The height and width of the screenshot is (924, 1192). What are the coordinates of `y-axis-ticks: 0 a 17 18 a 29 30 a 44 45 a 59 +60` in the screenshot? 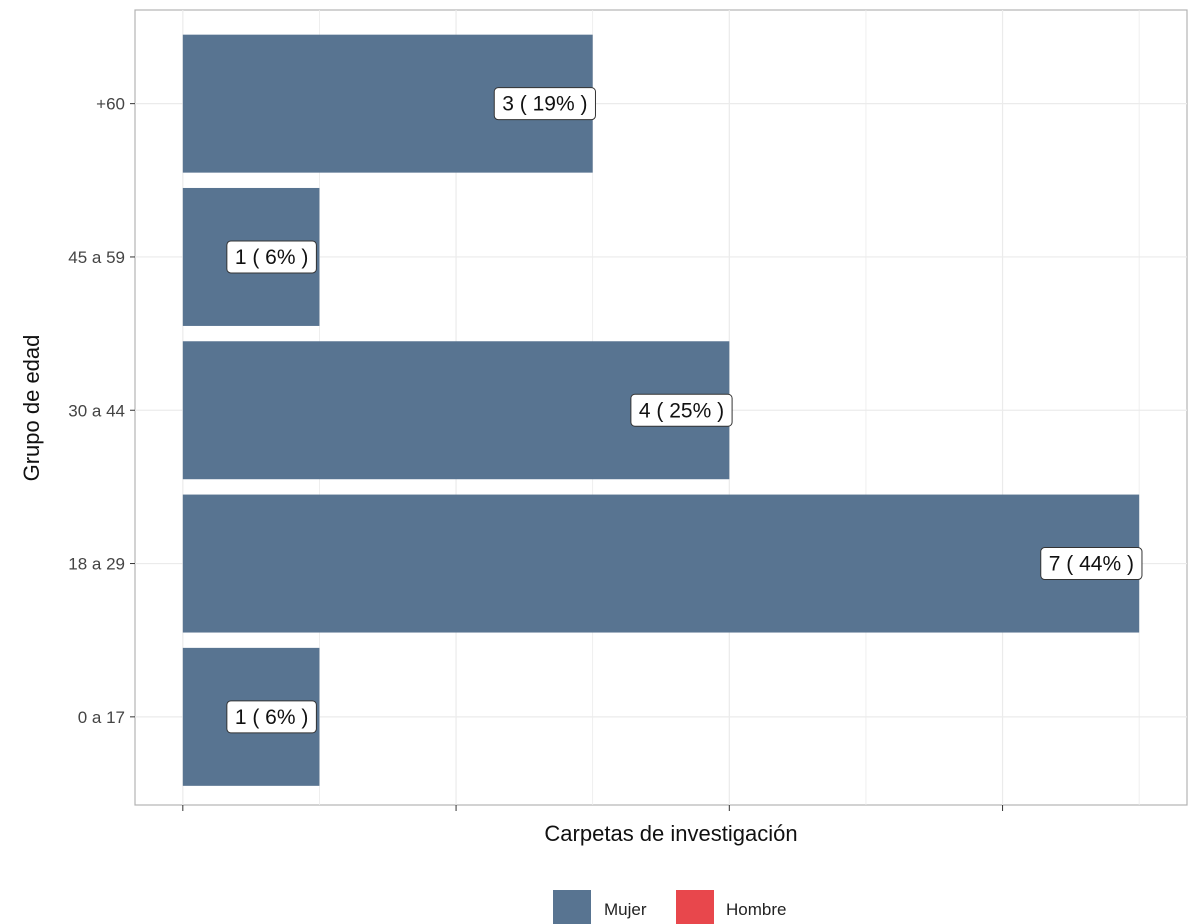 It's located at (101, 411).